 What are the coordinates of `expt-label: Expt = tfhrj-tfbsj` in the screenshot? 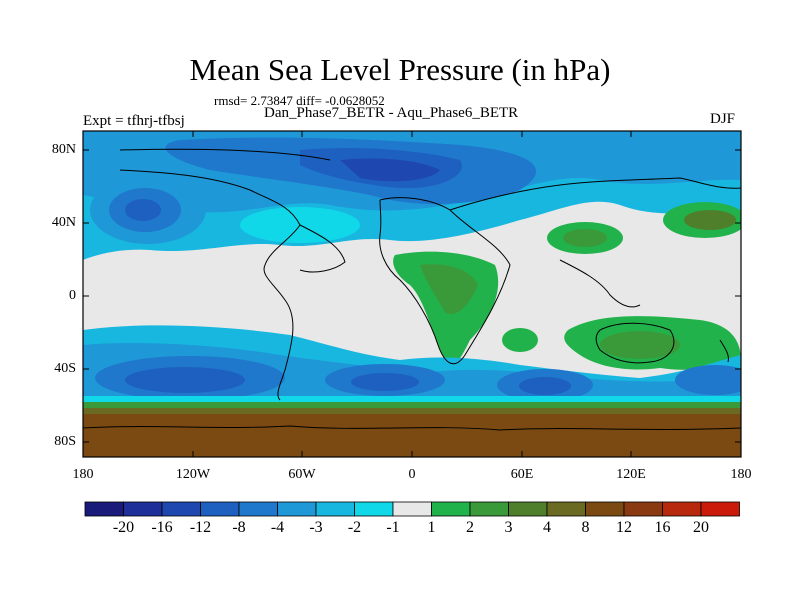 It's located at (134, 121).